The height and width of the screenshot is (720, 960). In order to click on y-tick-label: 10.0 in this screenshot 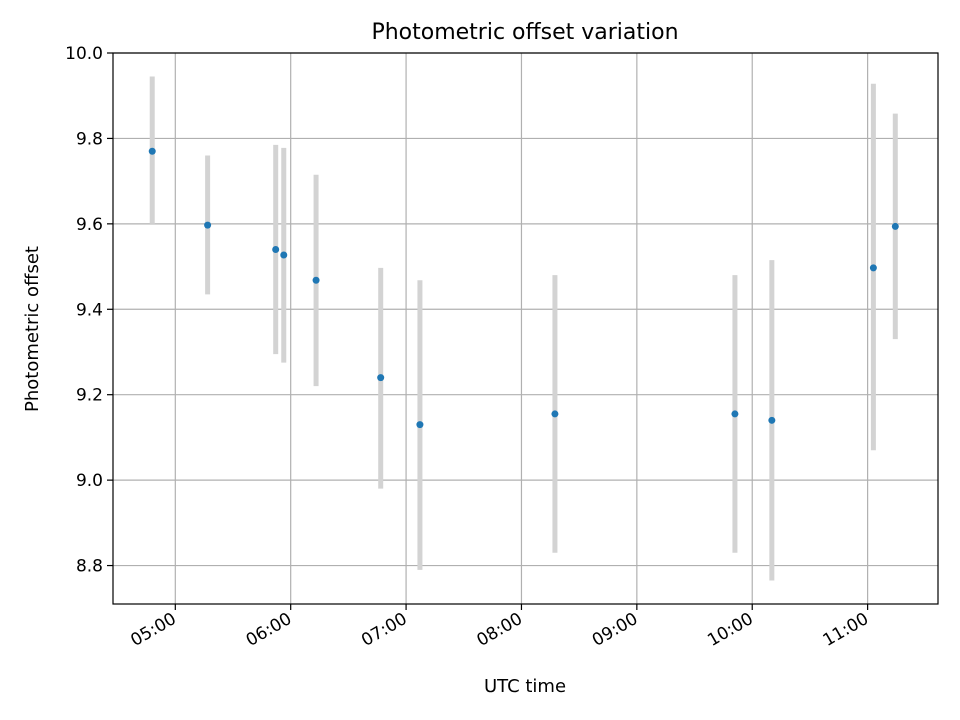, I will do `click(84, 54)`.